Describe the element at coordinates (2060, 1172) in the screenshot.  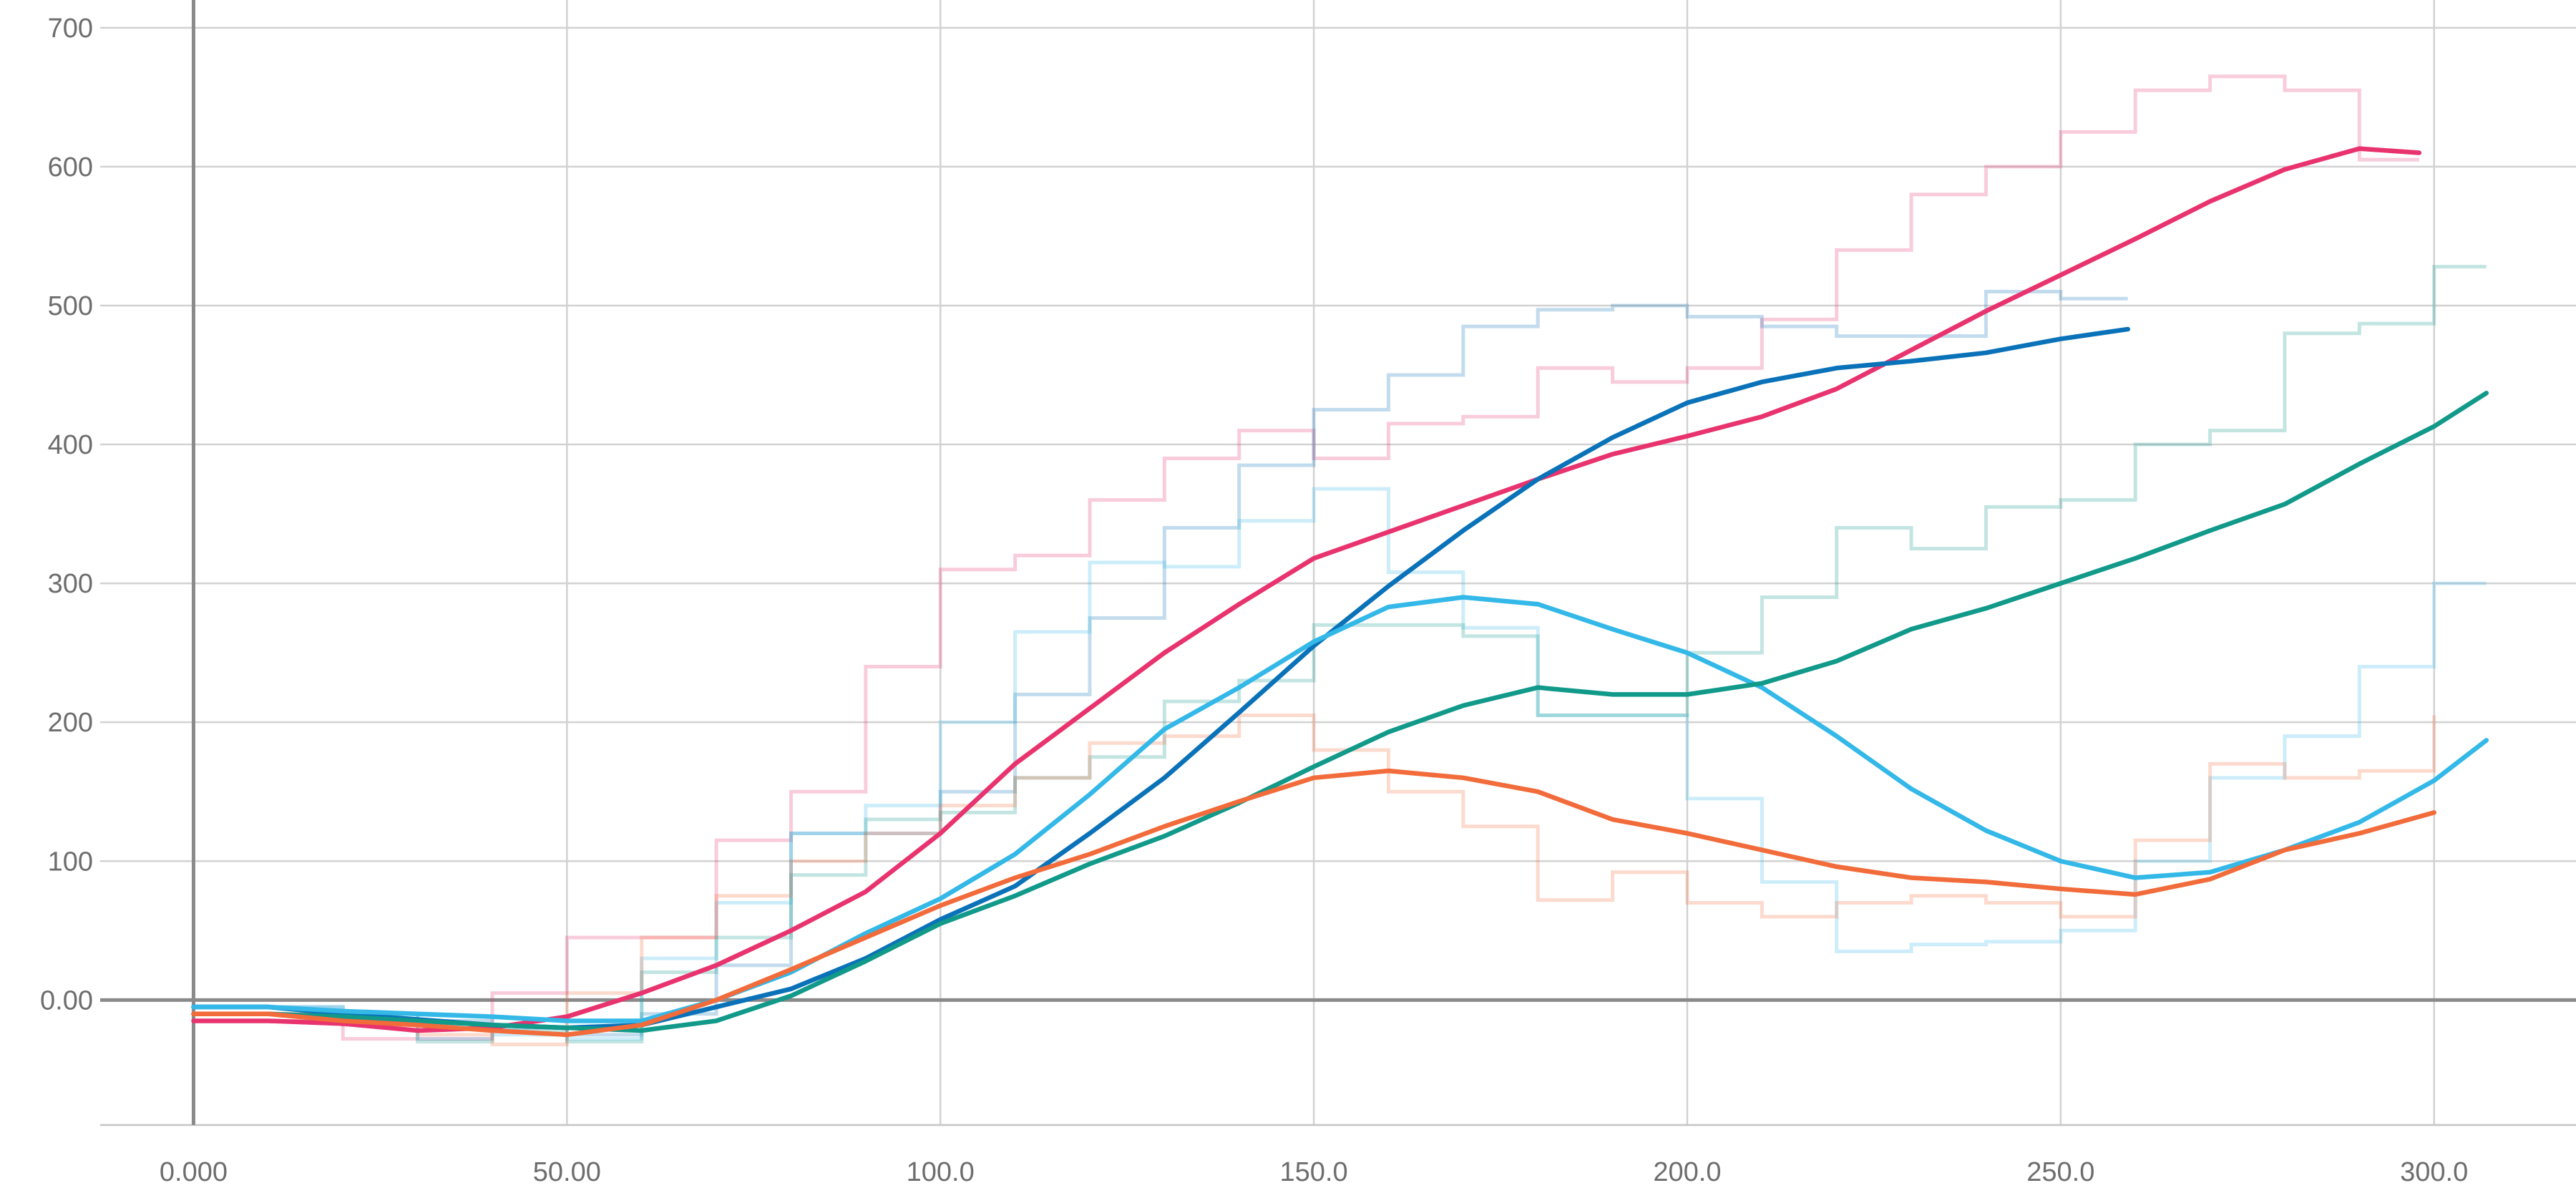
I see `x-tick-label: 250.0` at that location.